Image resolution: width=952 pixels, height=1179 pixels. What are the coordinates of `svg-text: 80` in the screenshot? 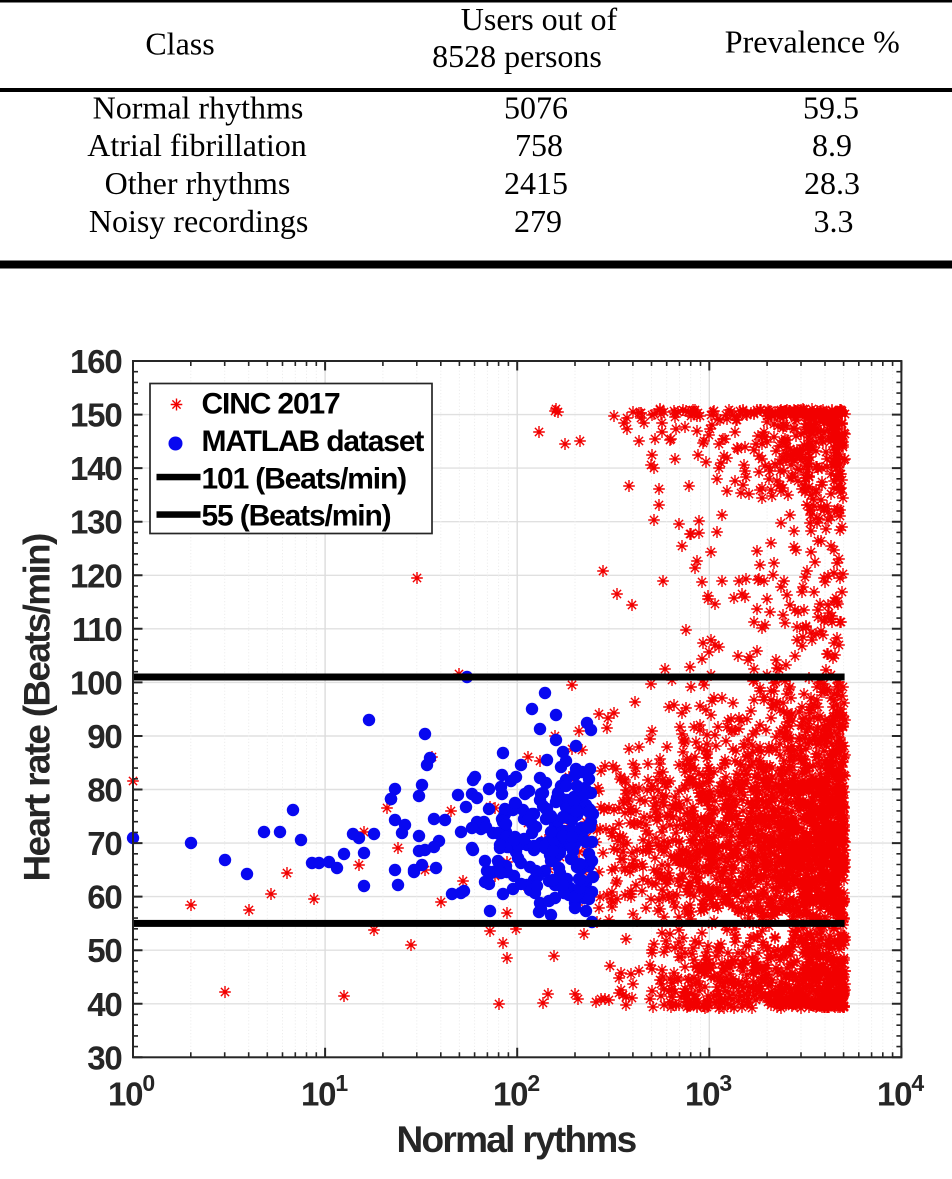 It's located at (104, 790).